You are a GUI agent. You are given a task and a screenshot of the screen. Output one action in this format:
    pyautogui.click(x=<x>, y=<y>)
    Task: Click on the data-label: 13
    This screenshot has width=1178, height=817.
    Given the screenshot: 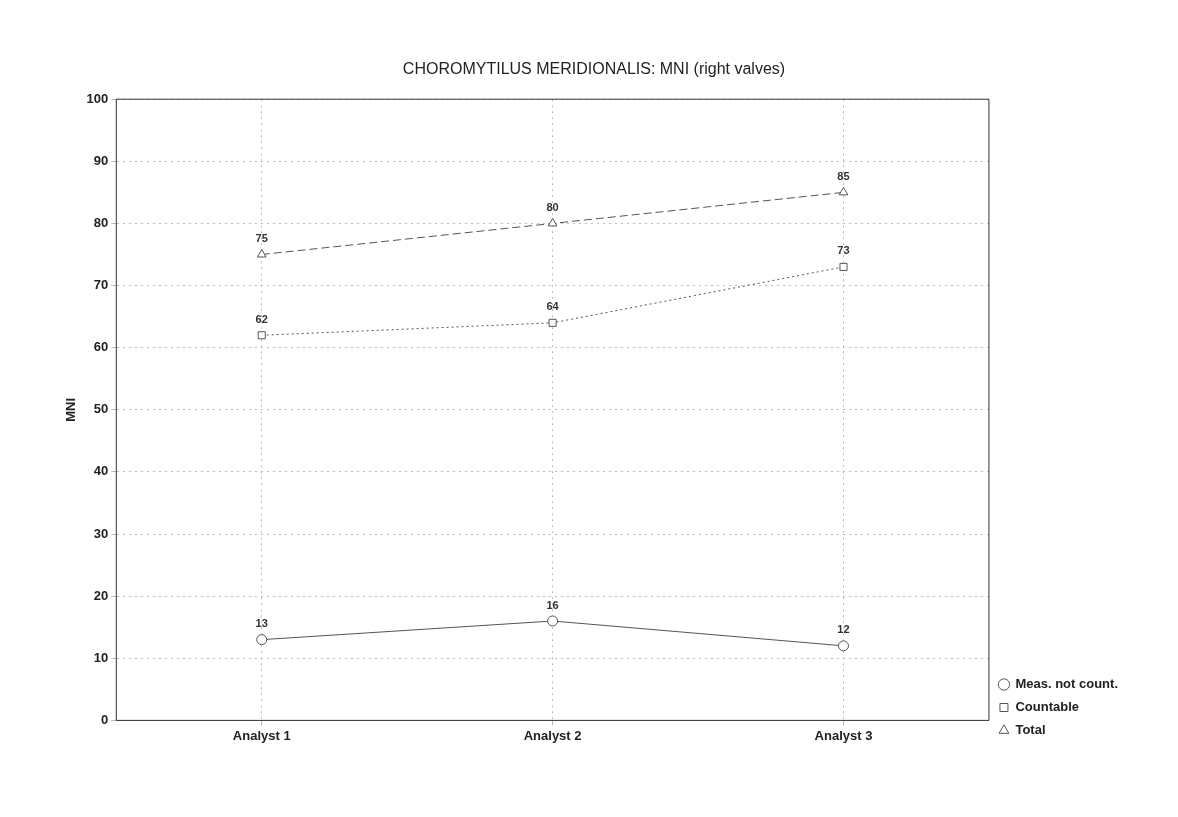 What is the action you would take?
    pyautogui.click(x=261, y=623)
    